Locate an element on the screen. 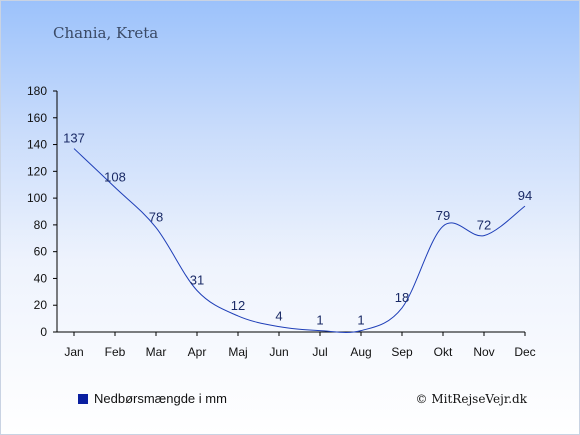 This screenshot has width=580, height=435. y-tick-label: 180 is located at coordinates (37, 91).